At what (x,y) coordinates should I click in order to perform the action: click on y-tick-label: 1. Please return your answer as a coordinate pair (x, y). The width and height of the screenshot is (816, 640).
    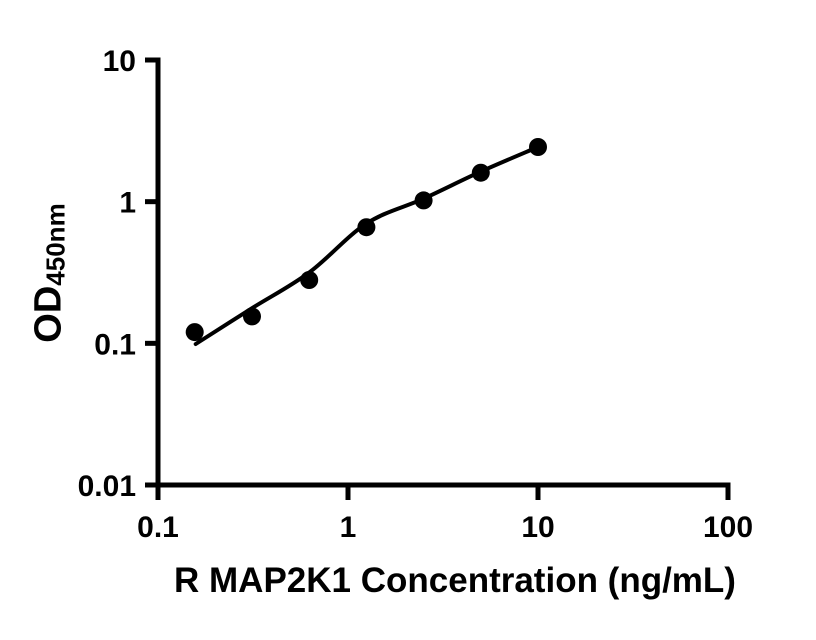
    Looking at the image, I should click on (127, 203).